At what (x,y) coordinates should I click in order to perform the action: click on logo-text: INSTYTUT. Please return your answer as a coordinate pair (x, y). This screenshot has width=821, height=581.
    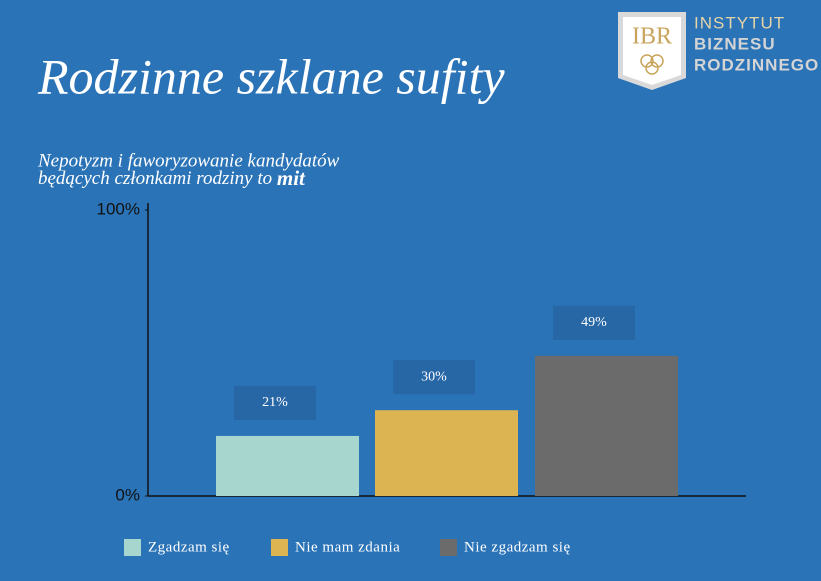
    Looking at the image, I should click on (739, 22).